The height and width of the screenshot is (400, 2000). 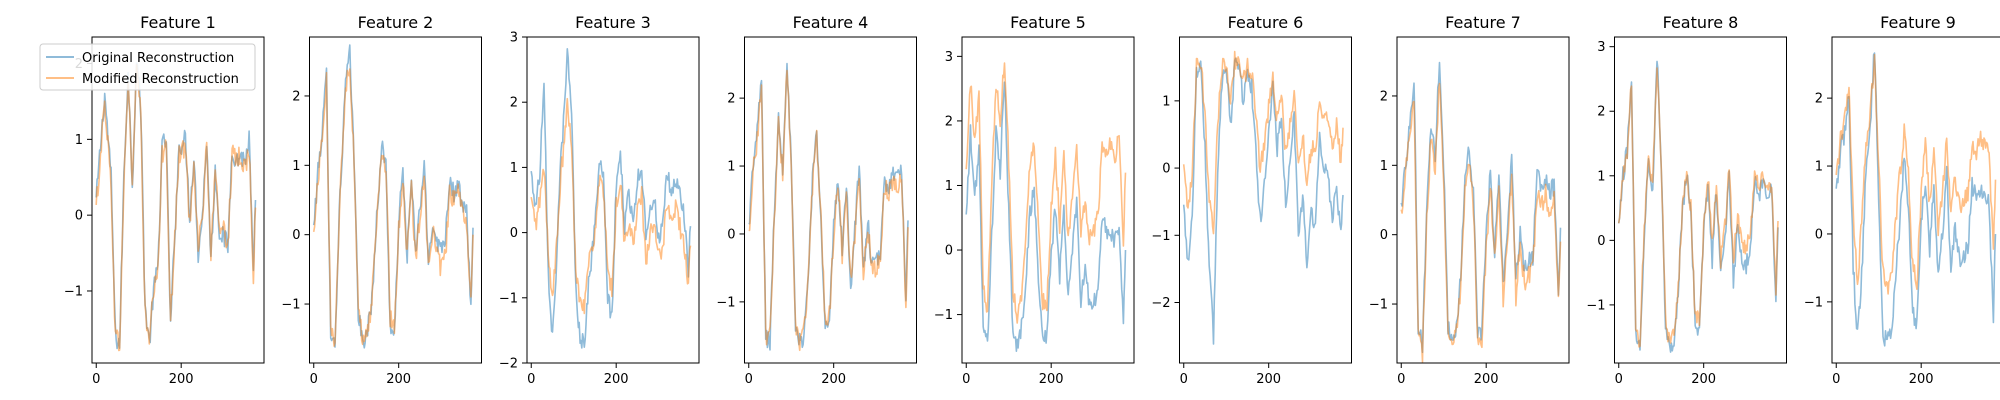 I want to click on panel-5: 0 200 −1 0 1 2 3 Feature 5, so click(x=1034, y=200).